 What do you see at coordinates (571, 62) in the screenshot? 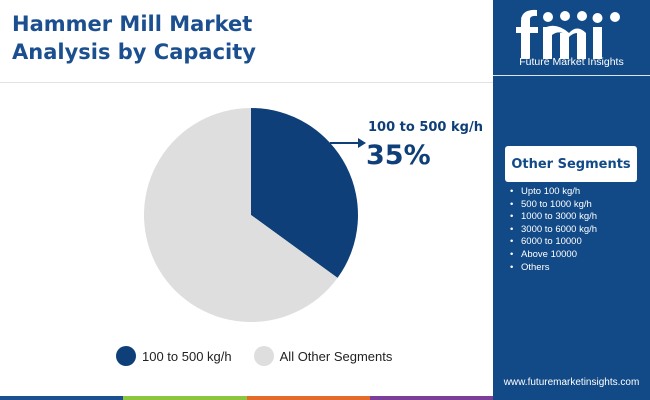
I see `logo-text: Future Market Insights` at bounding box center [571, 62].